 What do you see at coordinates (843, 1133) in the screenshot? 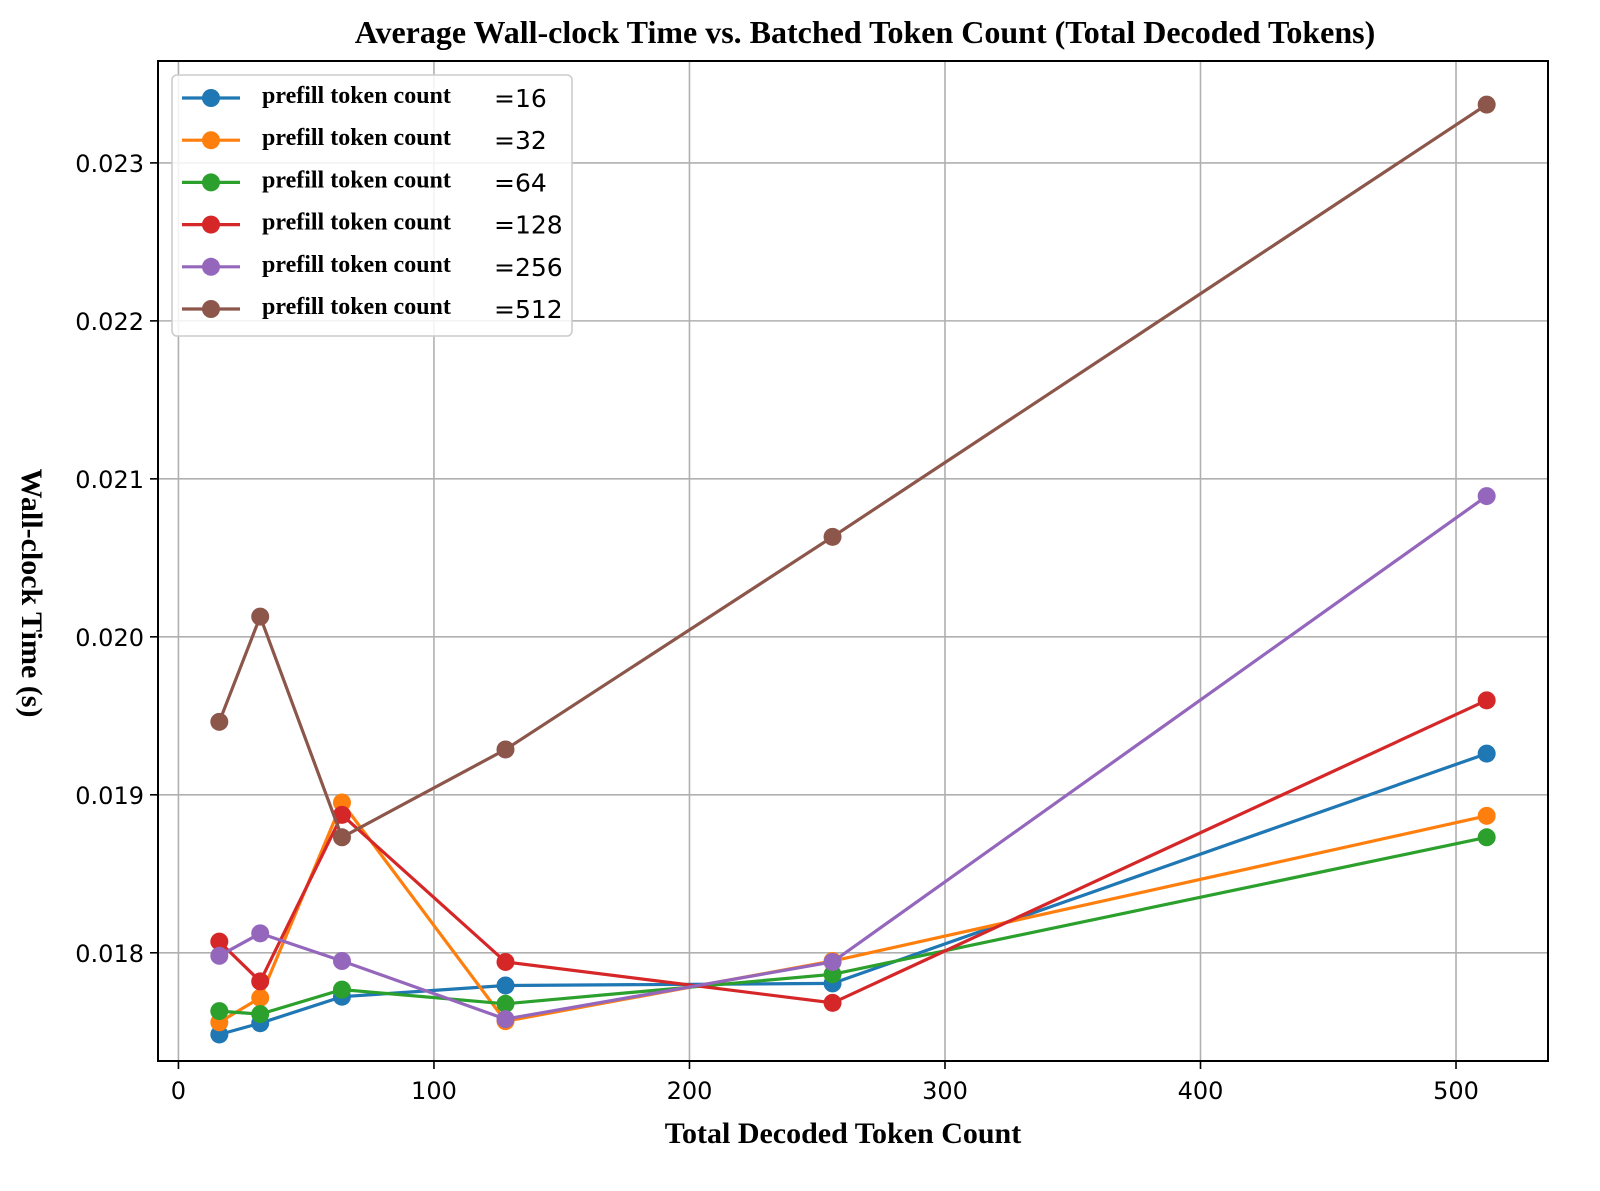
I see `x-axis-label: Total Decoded Token Count` at bounding box center [843, 1133].